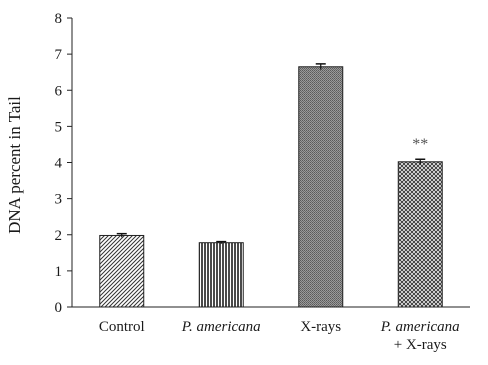 The width and height of the screenshot is (488, 365). What do you see at coordinates (59, 55) in the screenshot?
I see `y-tick-label: 7` at bounding box center [59, 55].